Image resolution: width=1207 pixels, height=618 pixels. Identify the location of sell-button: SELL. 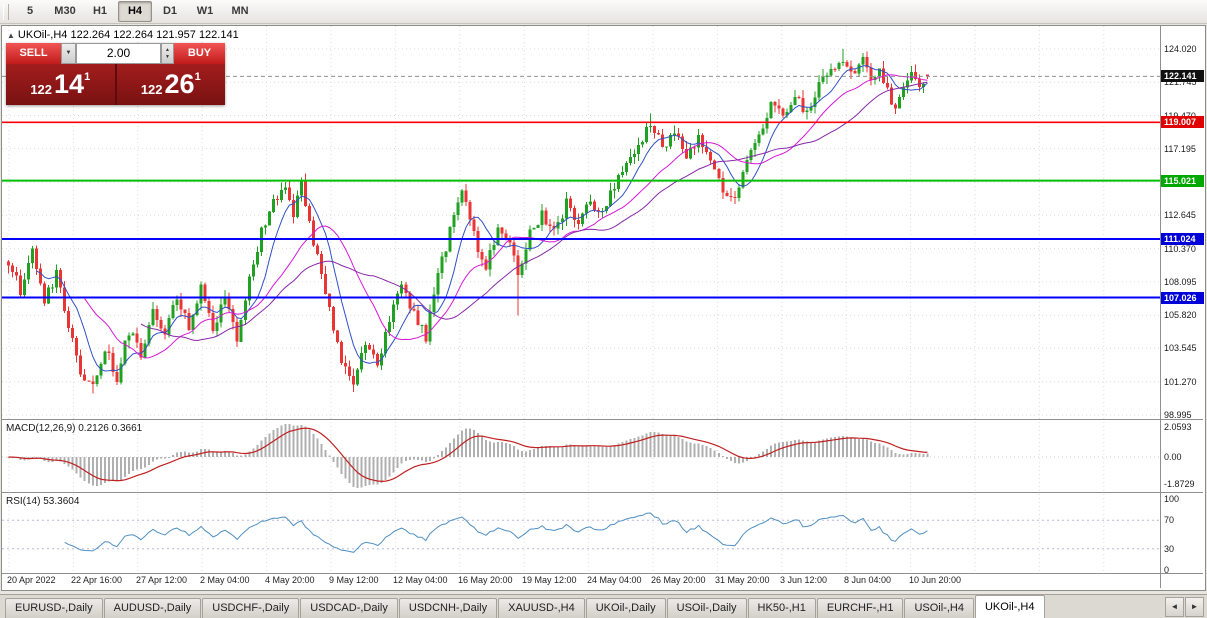
(33, 53).